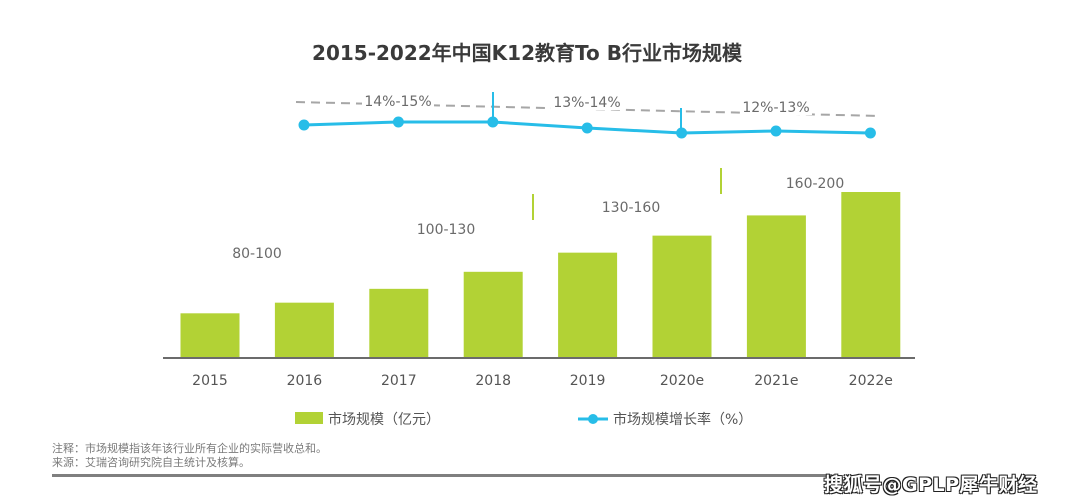  Describe the element at coordinates (446, 230) in the screenshot. I see `bar-range-label: 100-130` at that location.